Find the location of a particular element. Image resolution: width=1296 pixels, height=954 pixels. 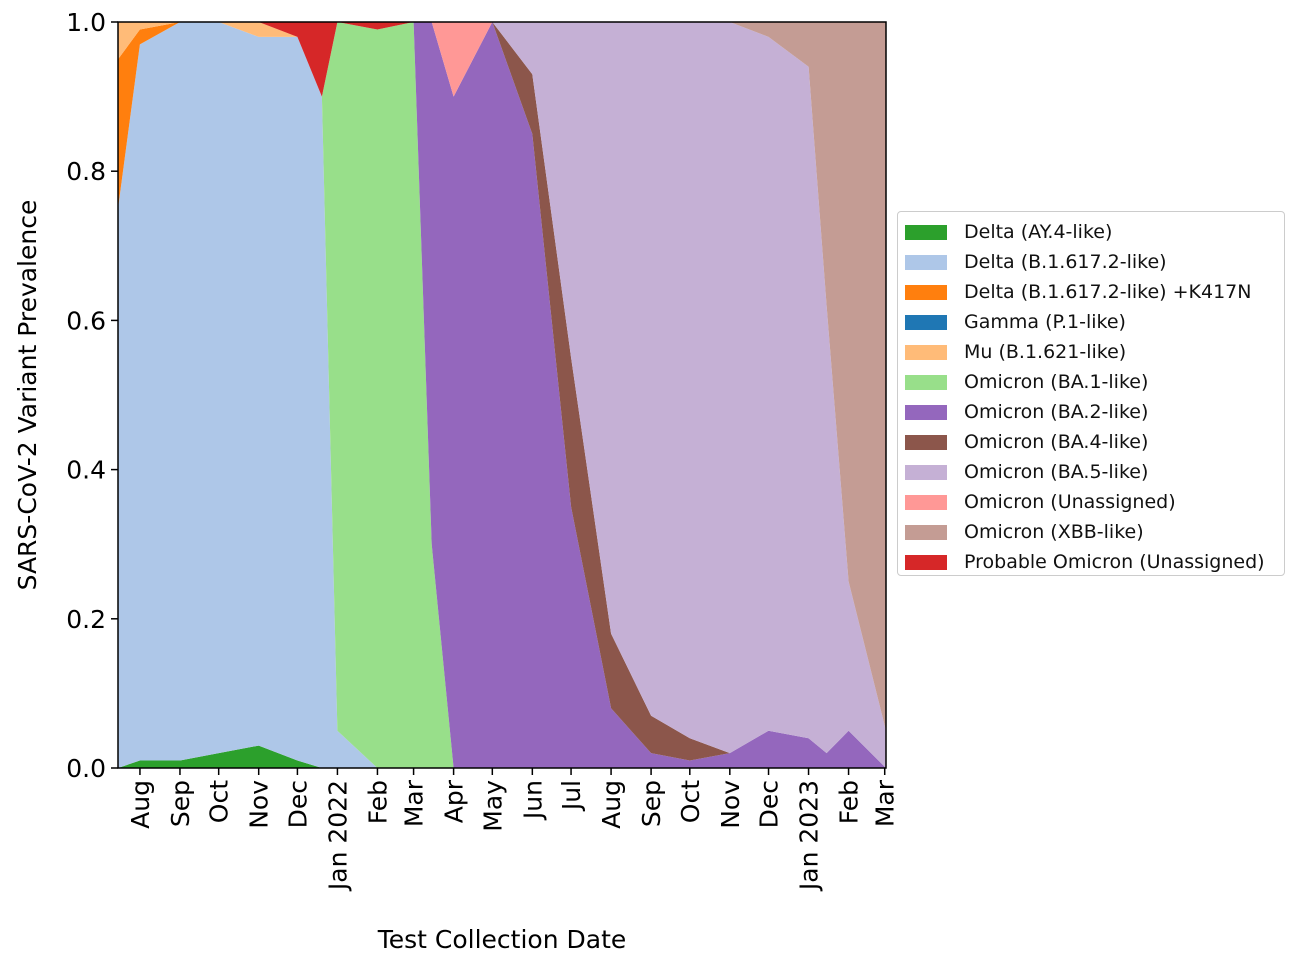

legend-item: Delta (B.1.617.2-like) is located at coordinates (1094, 262).